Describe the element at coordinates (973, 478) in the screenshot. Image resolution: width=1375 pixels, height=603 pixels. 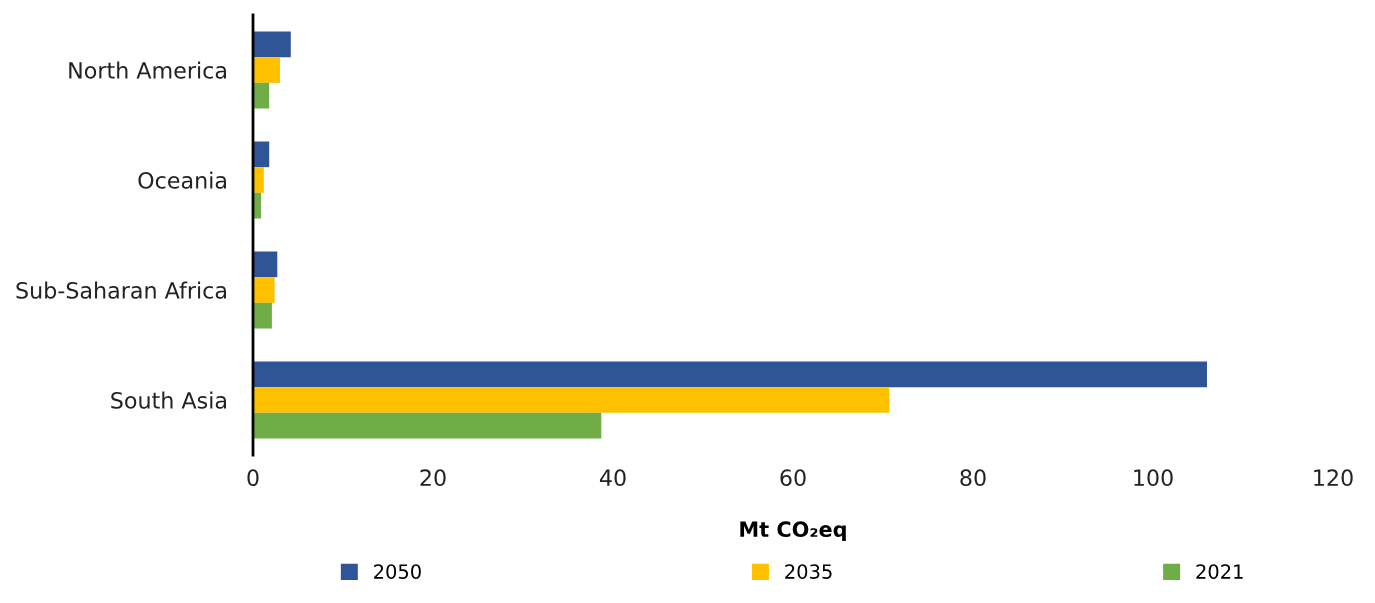
I see `x-tick-label: 80` at that location.